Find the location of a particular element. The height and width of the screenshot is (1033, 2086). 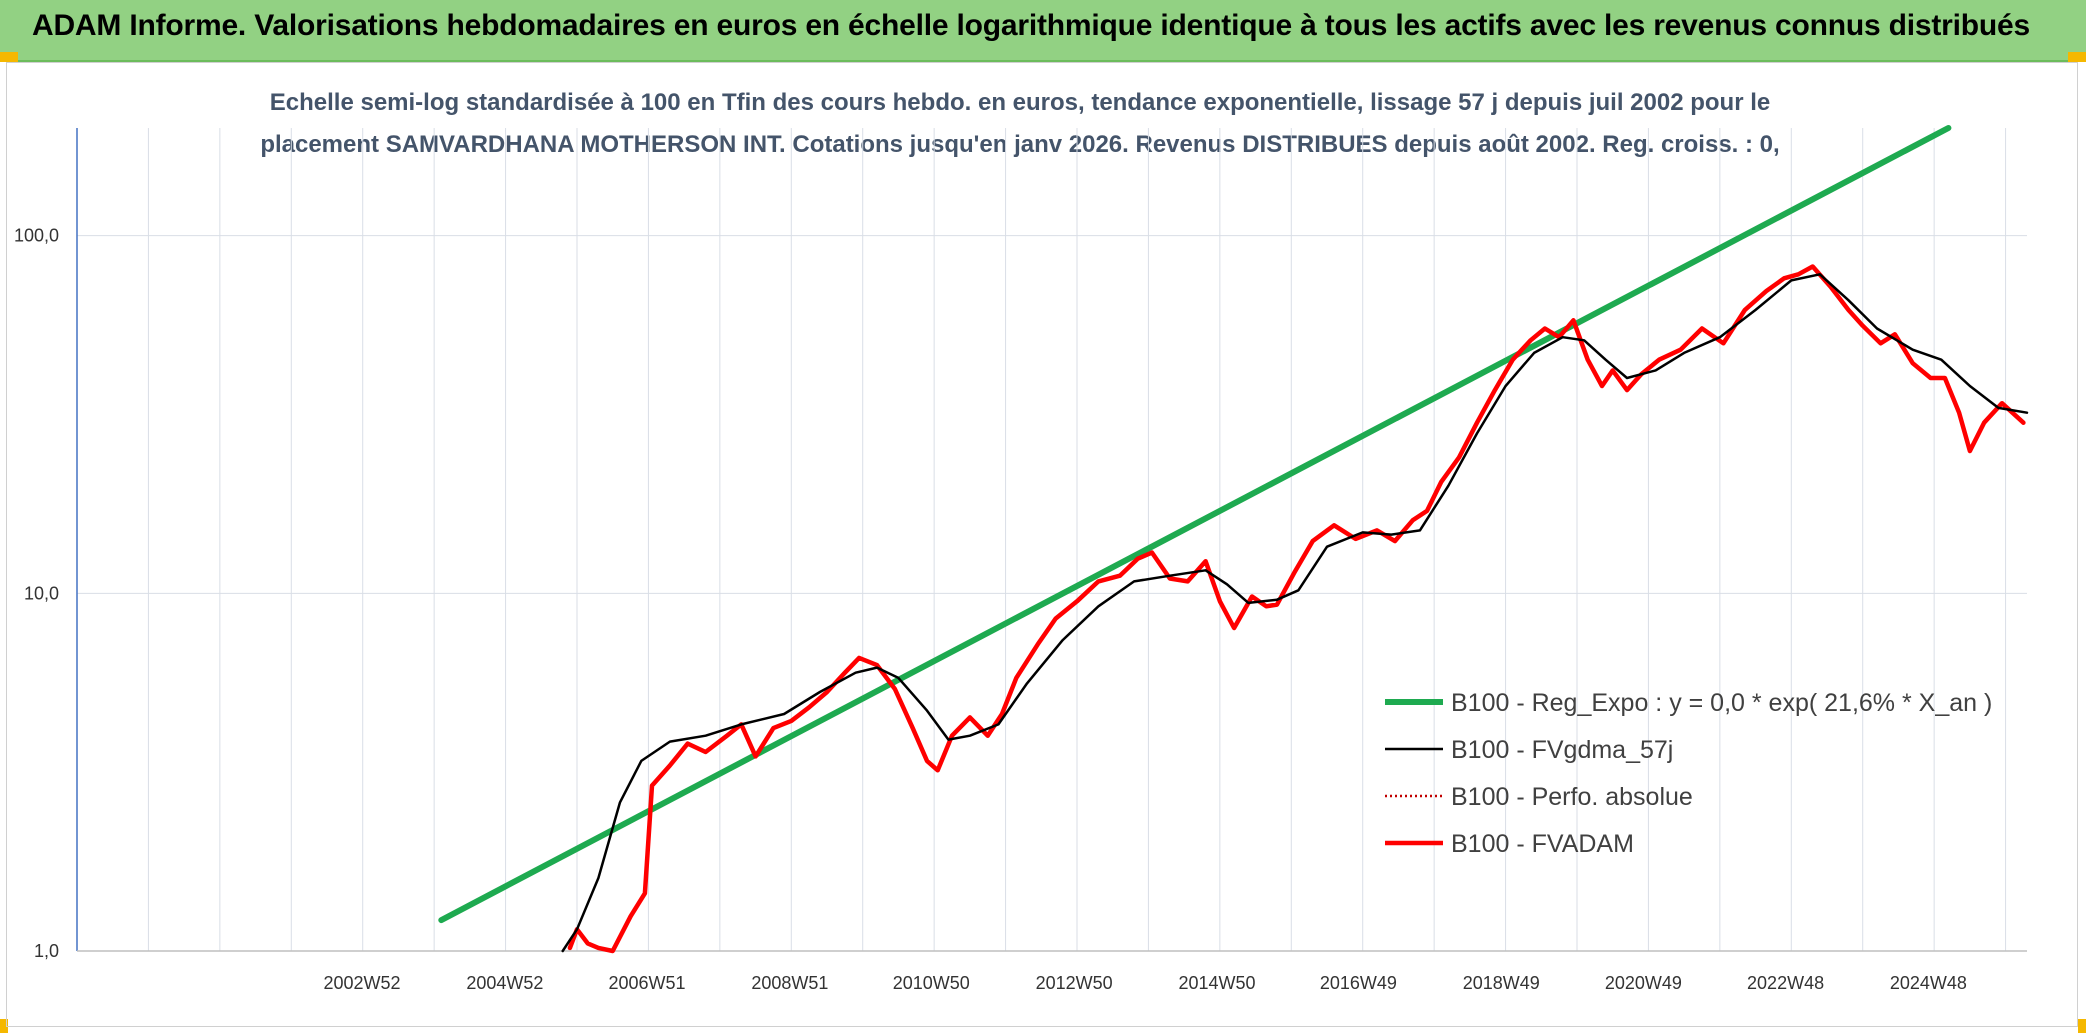

y-tick-label: 100,0 is located at coordinates (36, 236).